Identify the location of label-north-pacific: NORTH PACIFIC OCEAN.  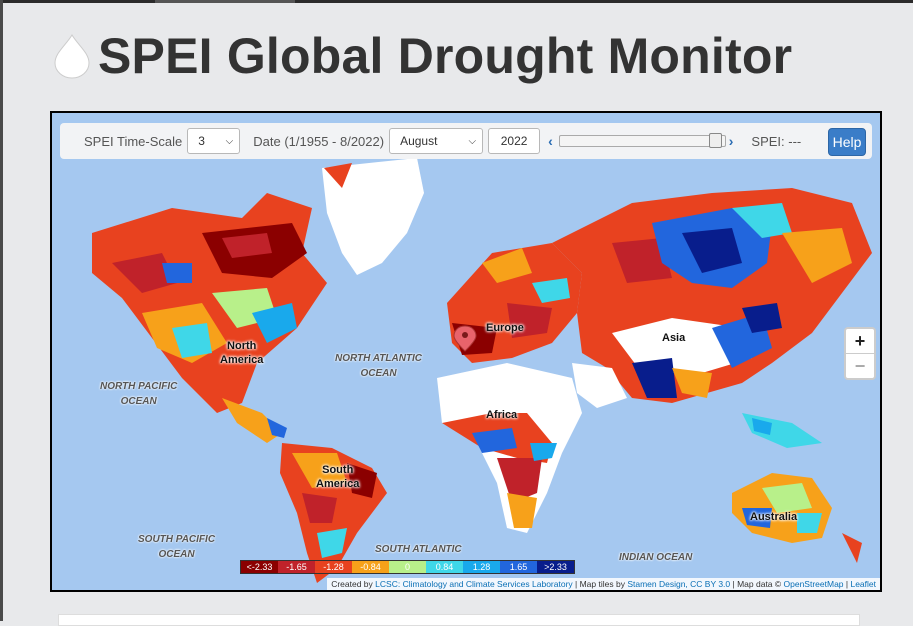
(139, 394).